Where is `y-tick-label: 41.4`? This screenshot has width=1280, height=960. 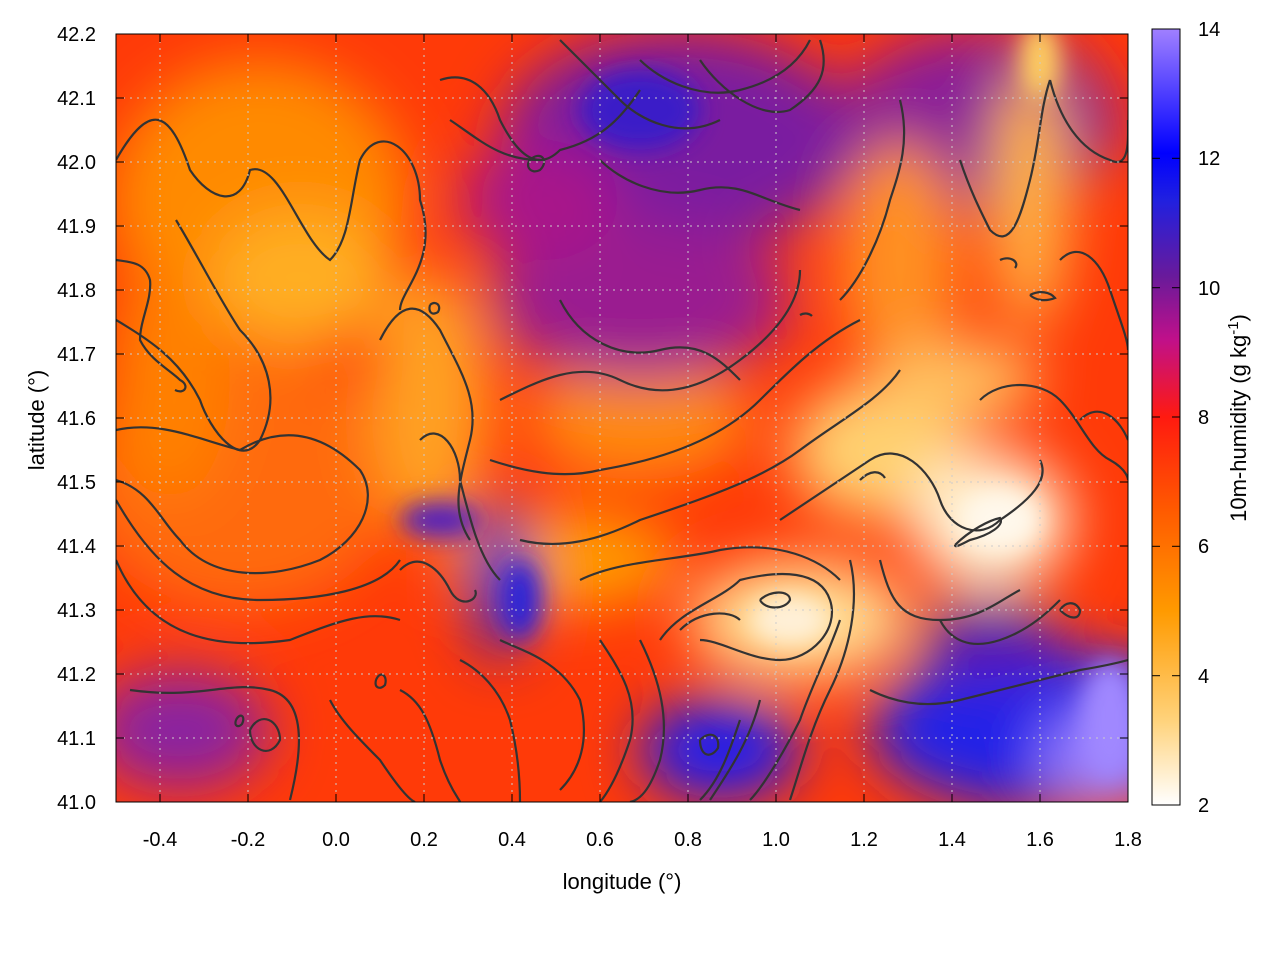
y-tick-label: 41.4 is located at coordinates (76, 547).